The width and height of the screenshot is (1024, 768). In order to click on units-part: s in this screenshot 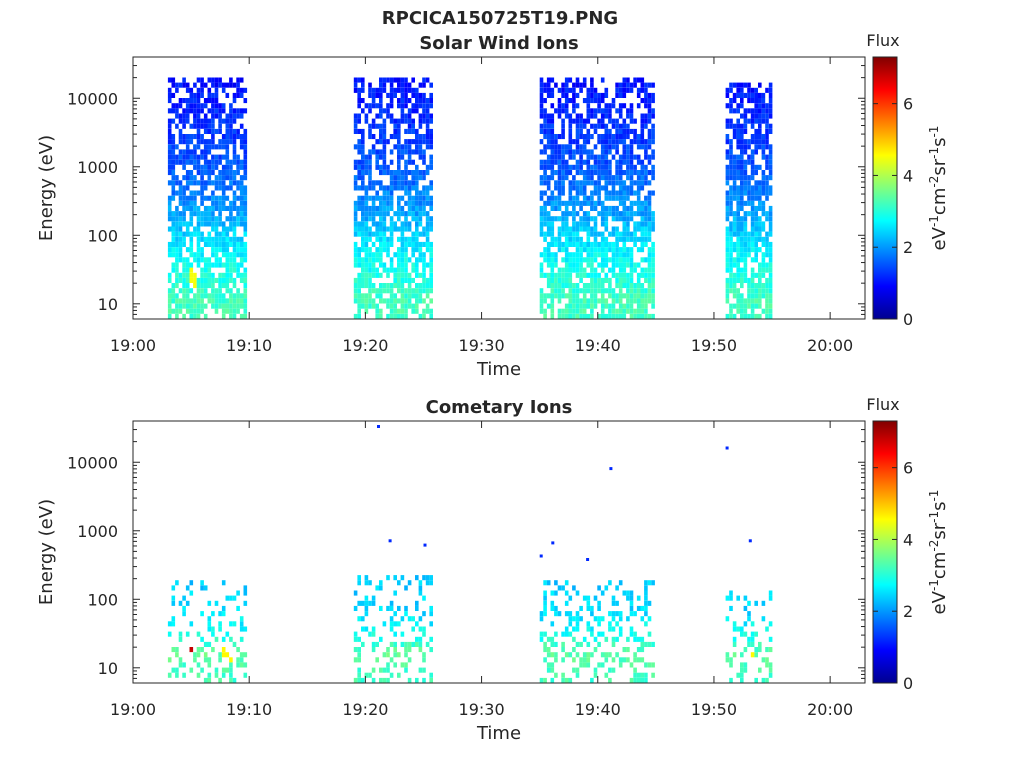, I will do `click(939, 506)`.